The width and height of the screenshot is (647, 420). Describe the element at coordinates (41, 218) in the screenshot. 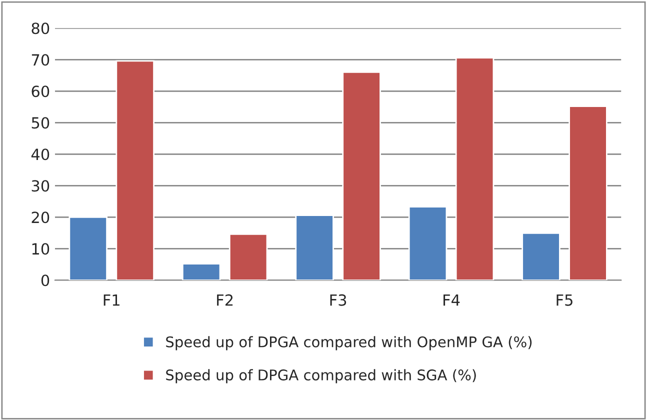

I see `y-tick-label: 20` at that location.